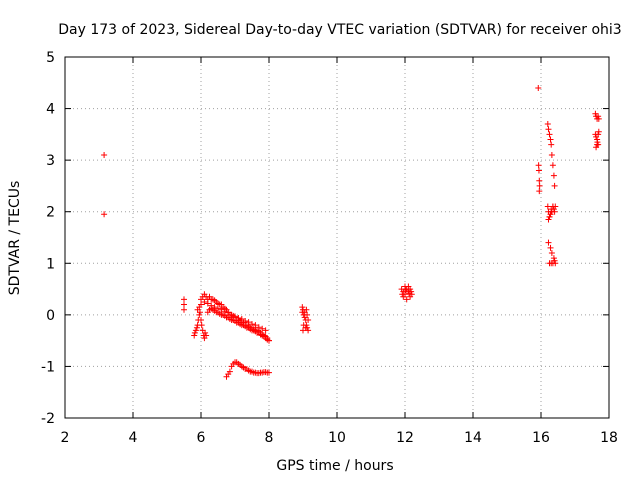 The image size is (640, 480). I want to click on y-tick-label: 1, so click(50, 264).